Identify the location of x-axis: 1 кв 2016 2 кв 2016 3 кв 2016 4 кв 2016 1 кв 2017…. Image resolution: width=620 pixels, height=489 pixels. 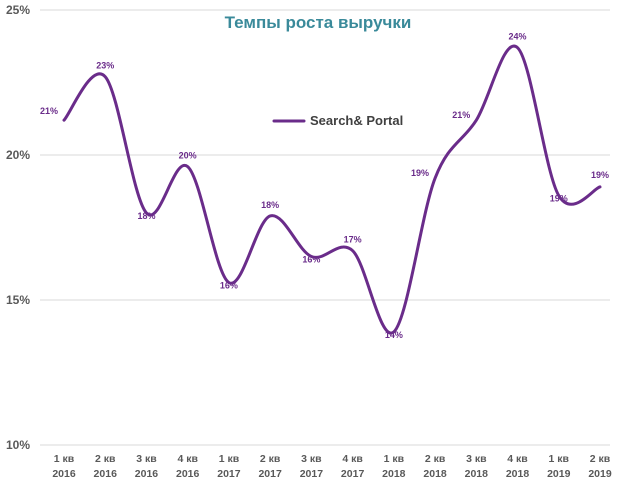
(332, 466).